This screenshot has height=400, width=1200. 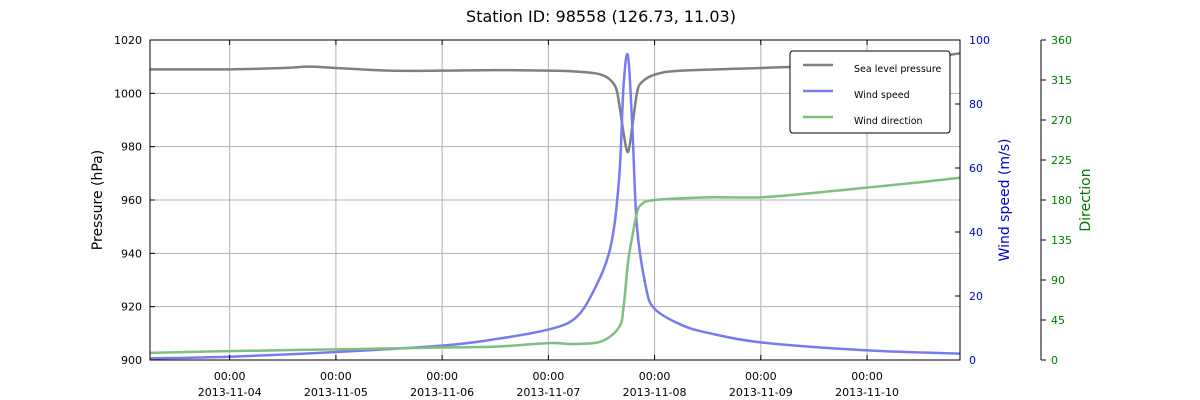 I want to click on x-tick-label-date: 2013-11-06, so click(x=442, y=392).